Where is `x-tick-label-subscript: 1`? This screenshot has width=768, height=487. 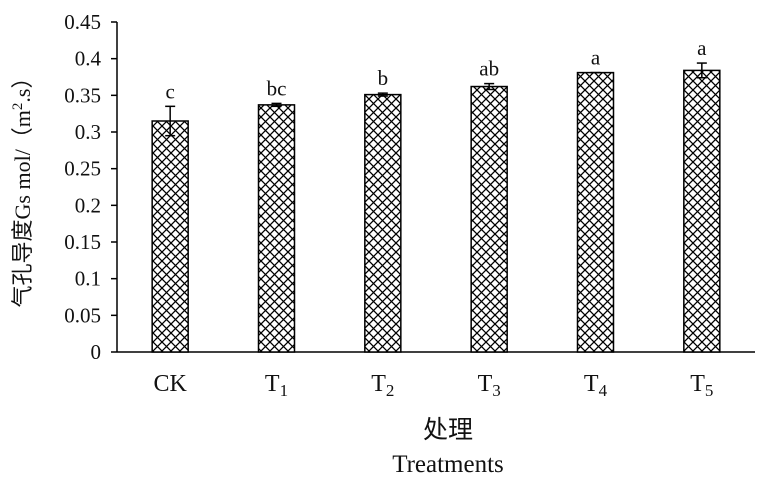
x-tick-label-subscript: 1 is located at coordinates (284, 390).